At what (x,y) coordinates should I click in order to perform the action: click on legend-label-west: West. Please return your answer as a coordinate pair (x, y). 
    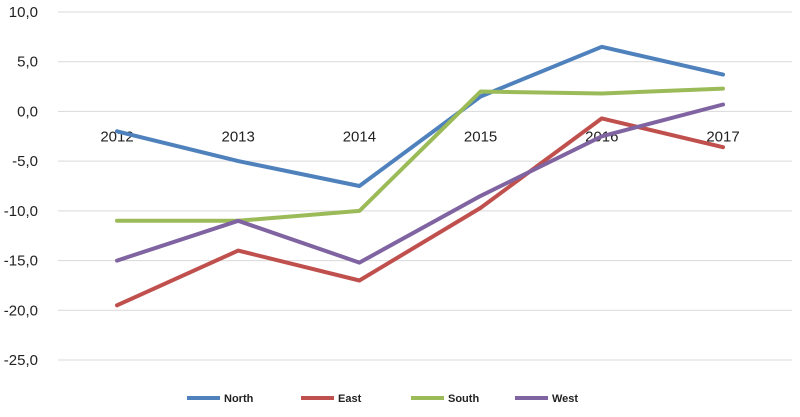
    Looking at the image, I should click on (565, 399).